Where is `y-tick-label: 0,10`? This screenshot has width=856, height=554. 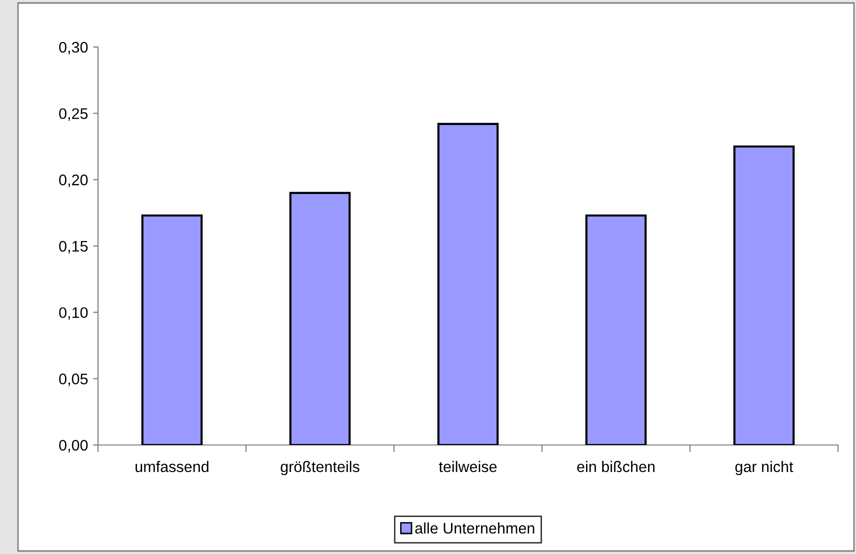
y-tick-label: 0,10 is located at coordinates (73, 313).